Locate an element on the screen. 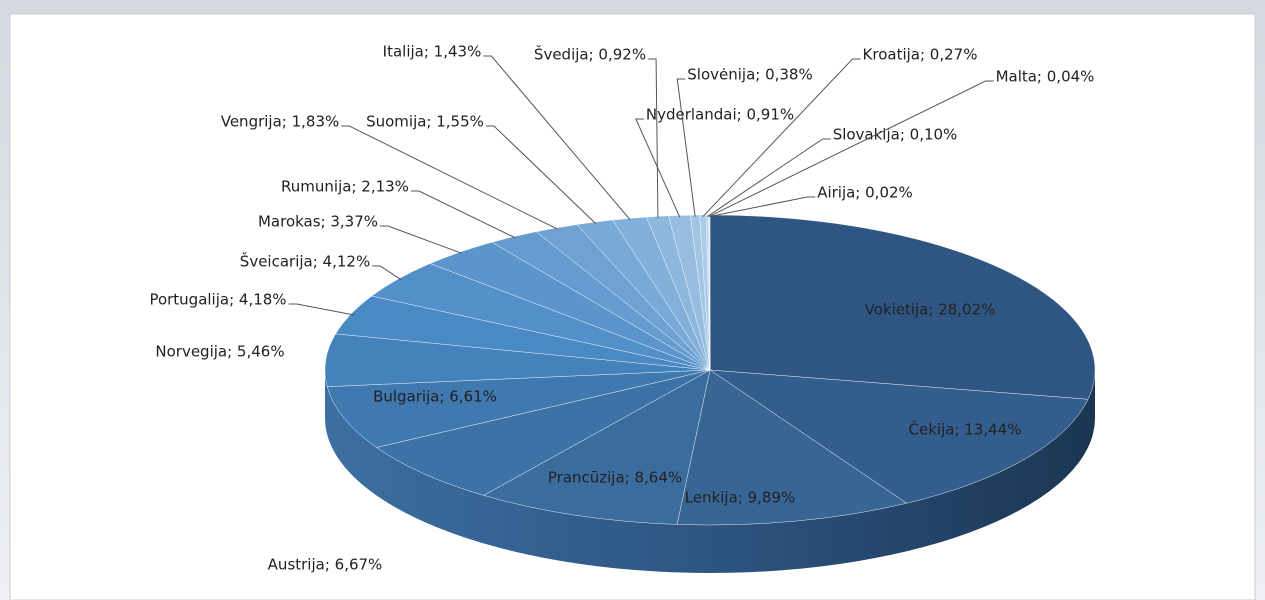 Image resolution: width=1265 pixels, height=600 pixels. data-label: Šveicarija; 4,12% is located at coordinates (305, 261).